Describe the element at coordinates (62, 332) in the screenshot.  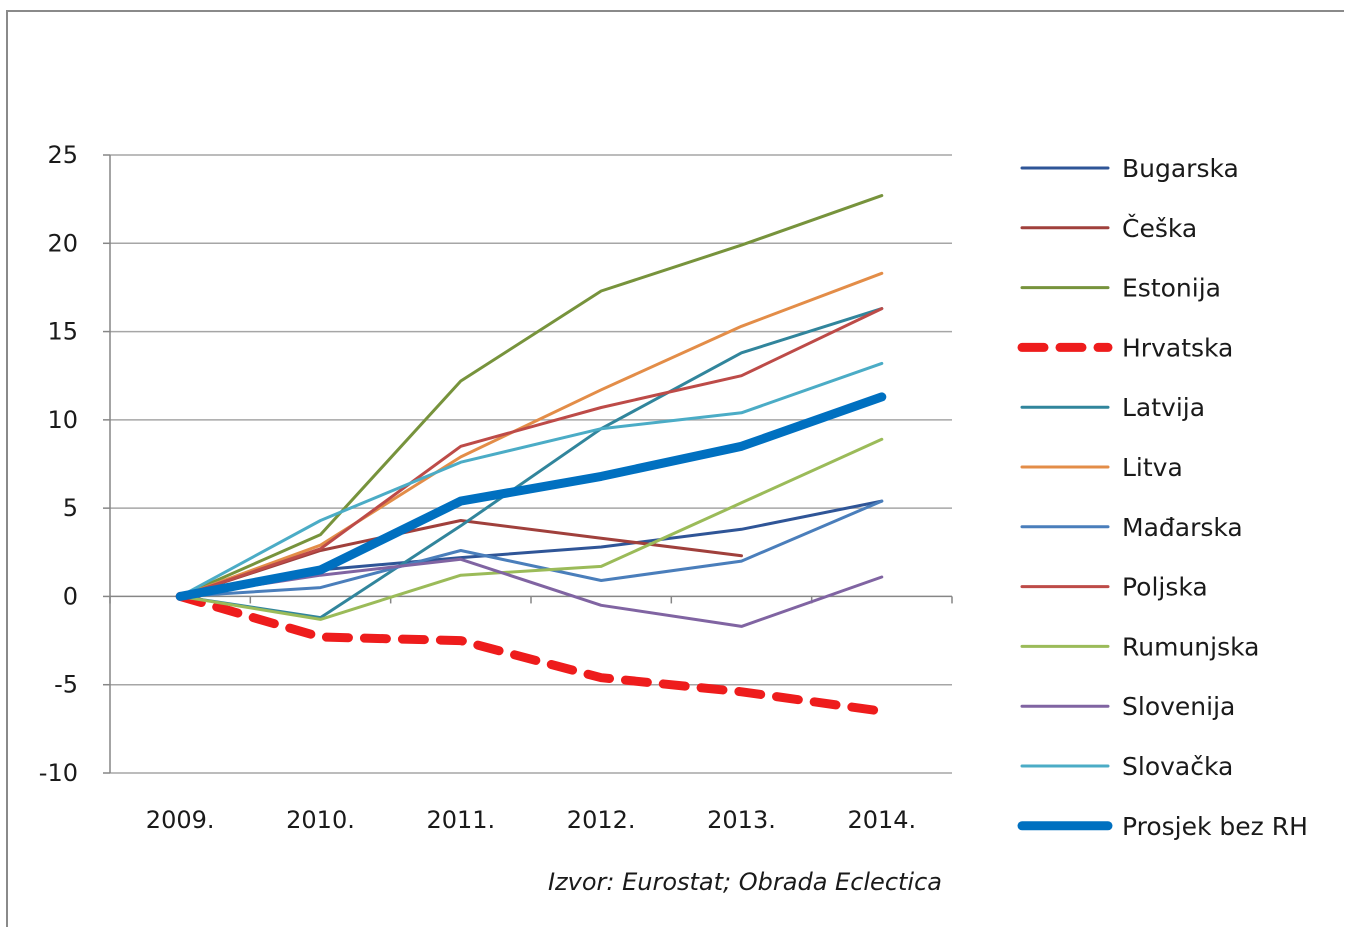
I see `y-tick-label: 15` at that location.